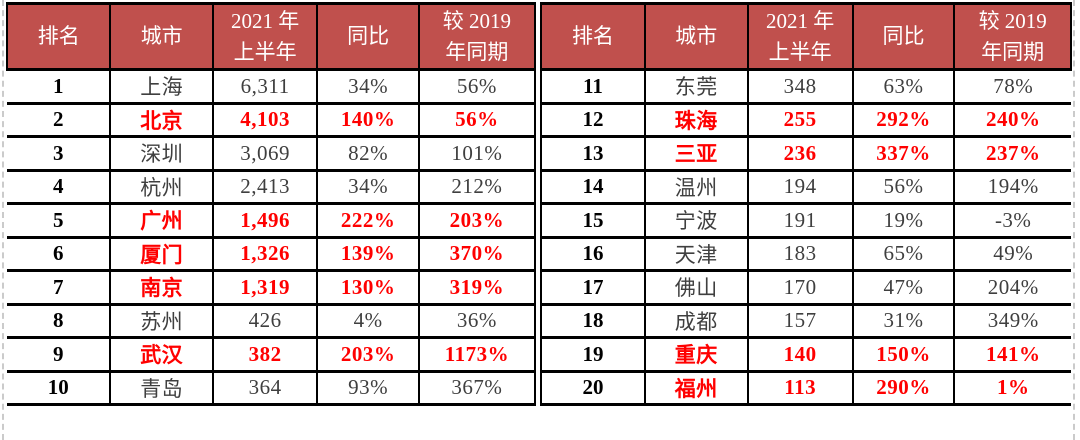 The width and height of the screenshot is (1080, 440). I want to click on page-break-dashed-line-right, so click(1074, 220).